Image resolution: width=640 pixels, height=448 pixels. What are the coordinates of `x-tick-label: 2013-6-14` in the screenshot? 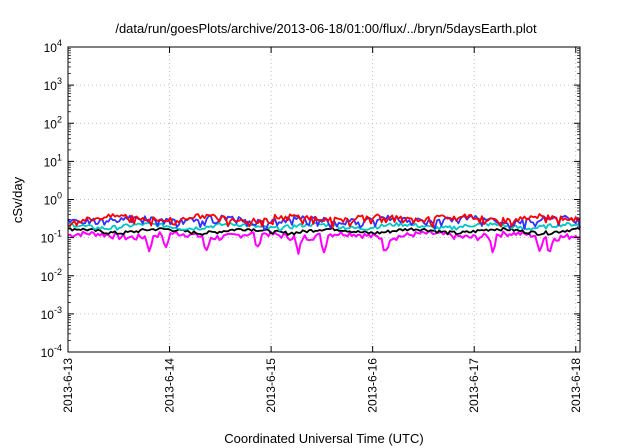 It's located at (170, 385).